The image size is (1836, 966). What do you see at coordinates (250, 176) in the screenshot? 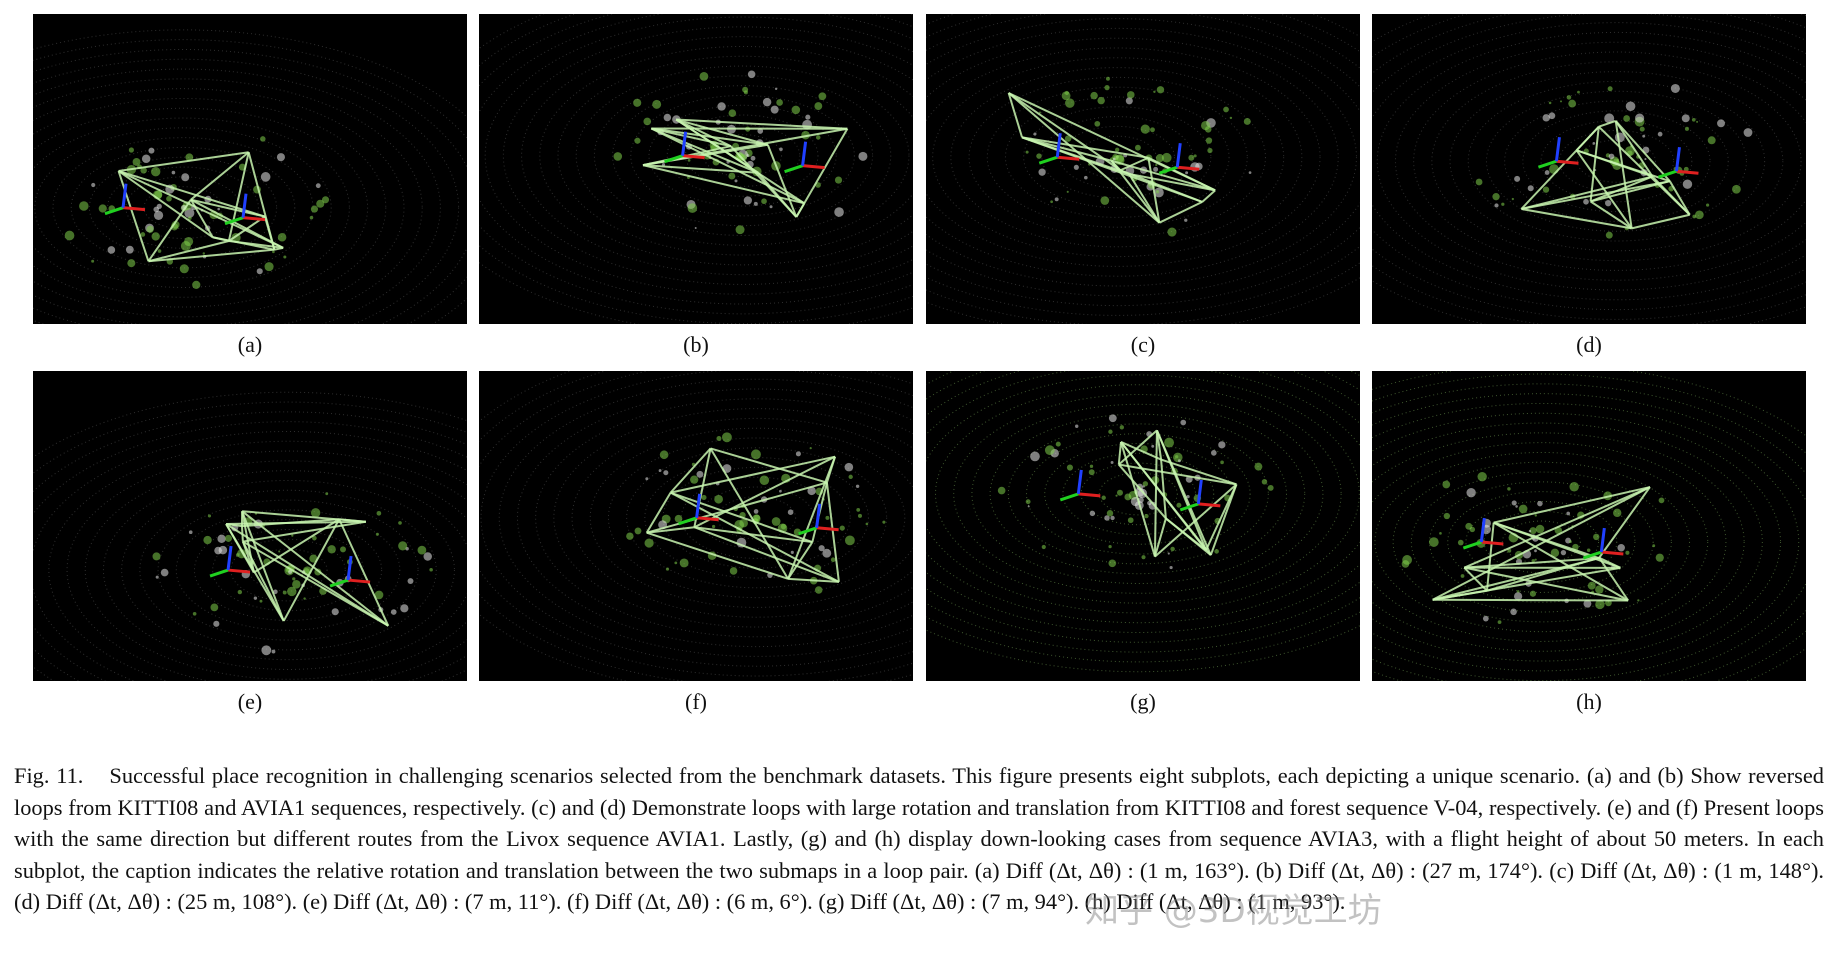
I see `point-cloud` at bounding box center [250, 176].